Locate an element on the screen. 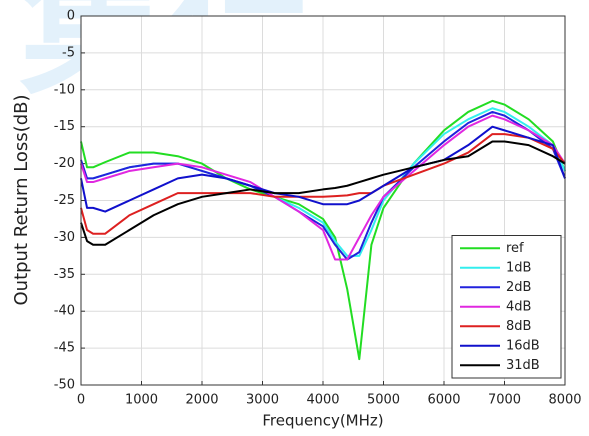  legend-label: 2dB is located at coordinates (518, 287).